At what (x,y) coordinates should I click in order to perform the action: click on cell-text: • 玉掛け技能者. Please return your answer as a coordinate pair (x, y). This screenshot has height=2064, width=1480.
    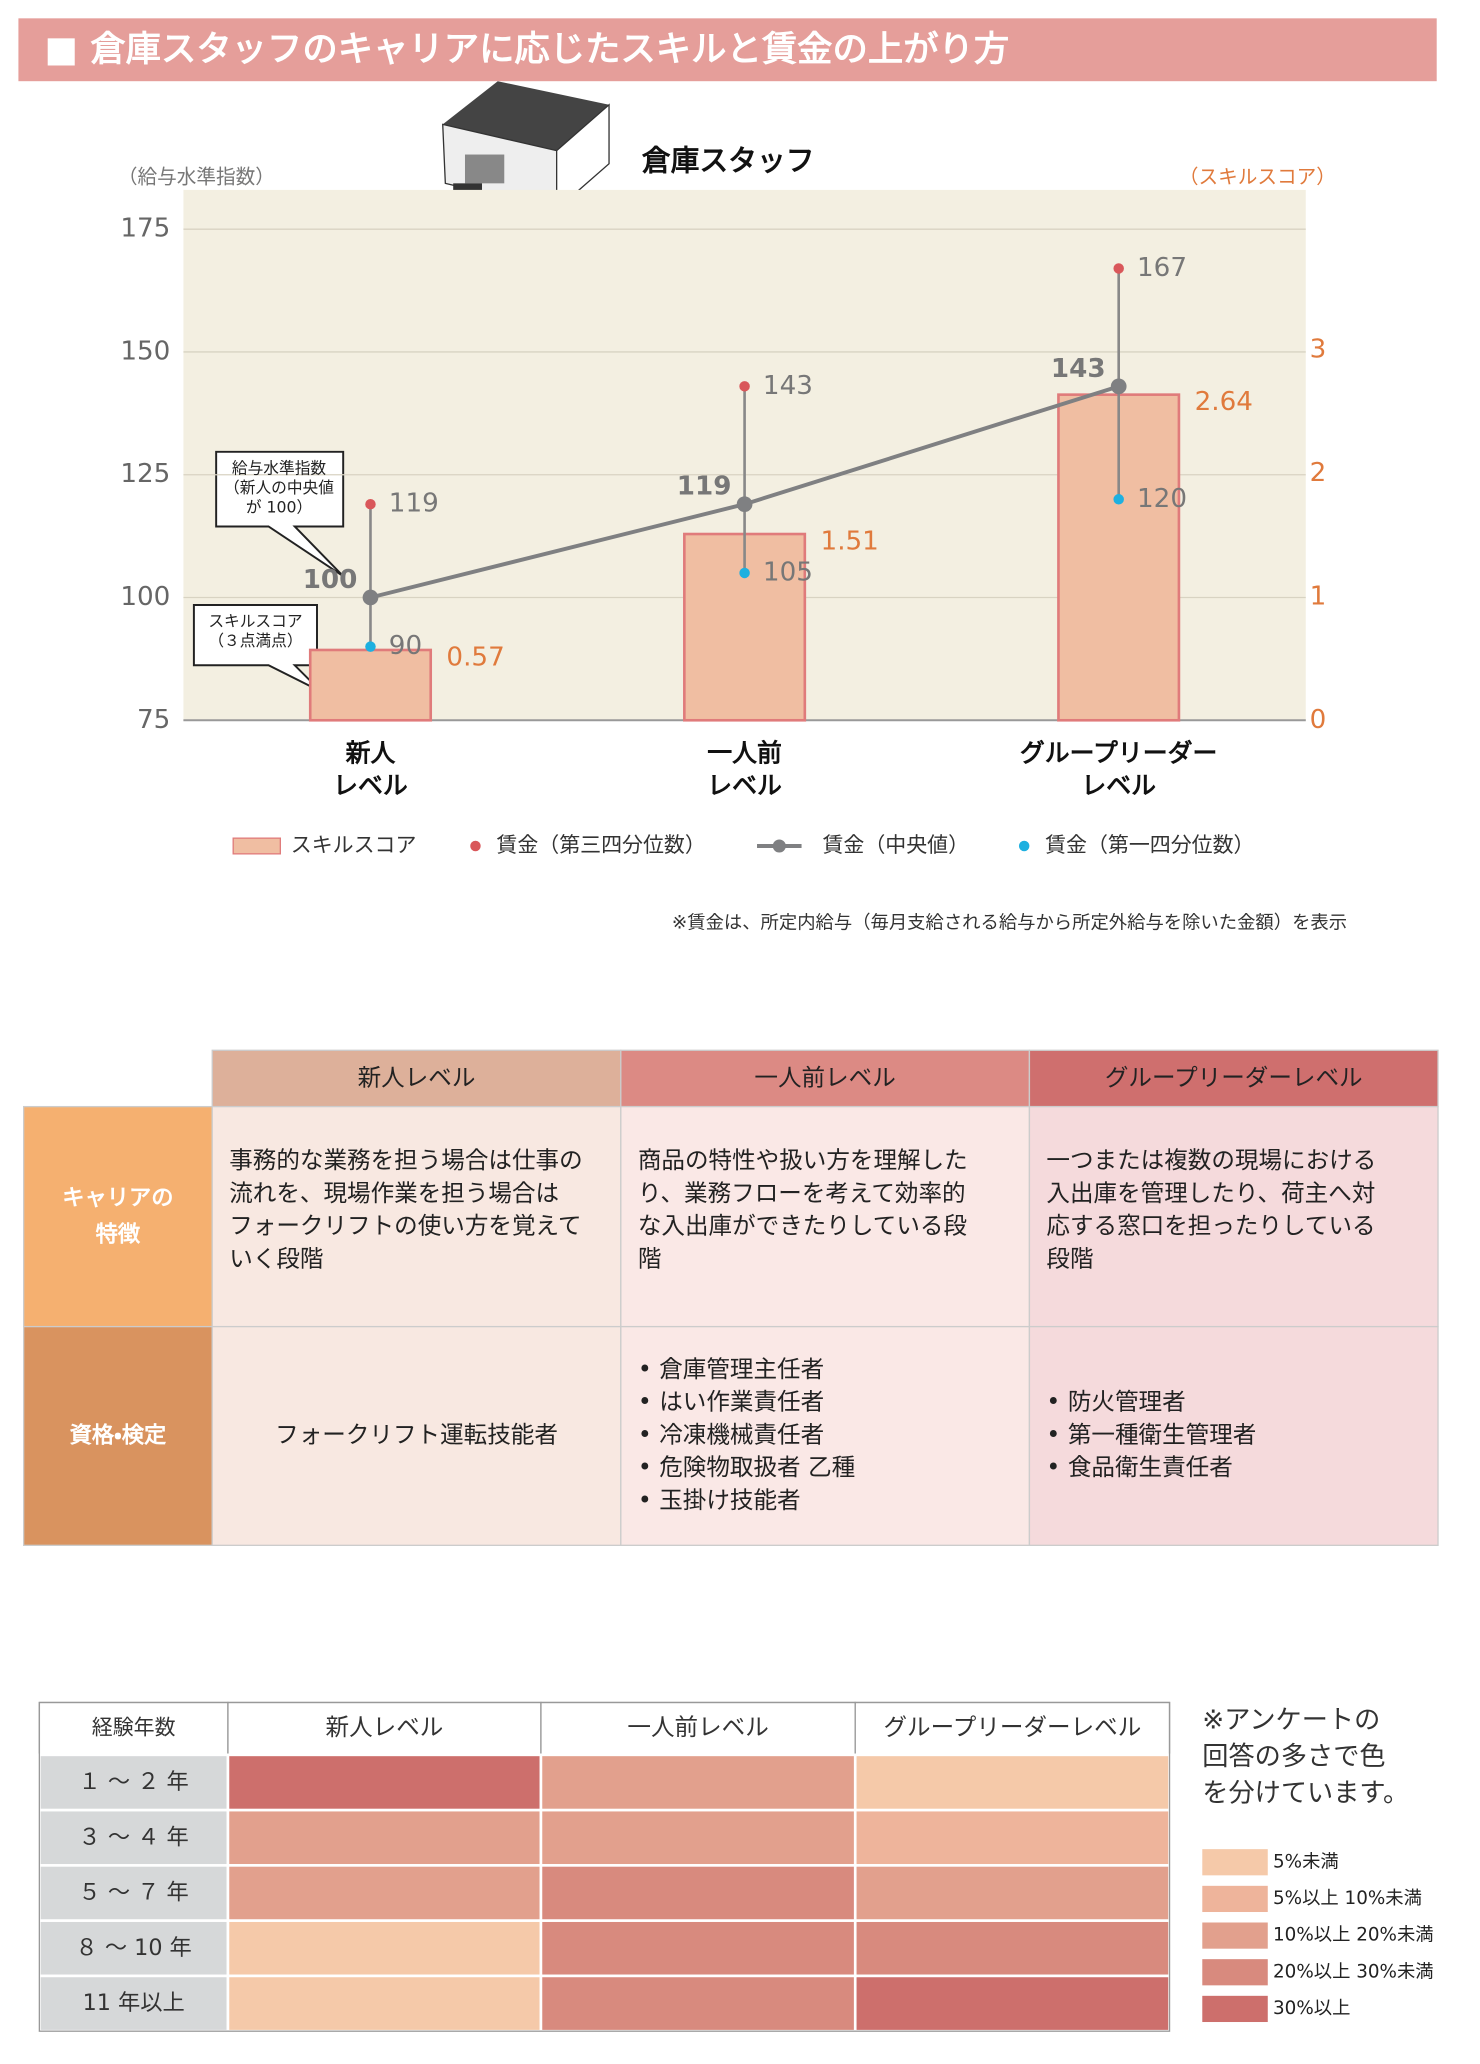
    Looking at the image, I should click on (719, 1500).